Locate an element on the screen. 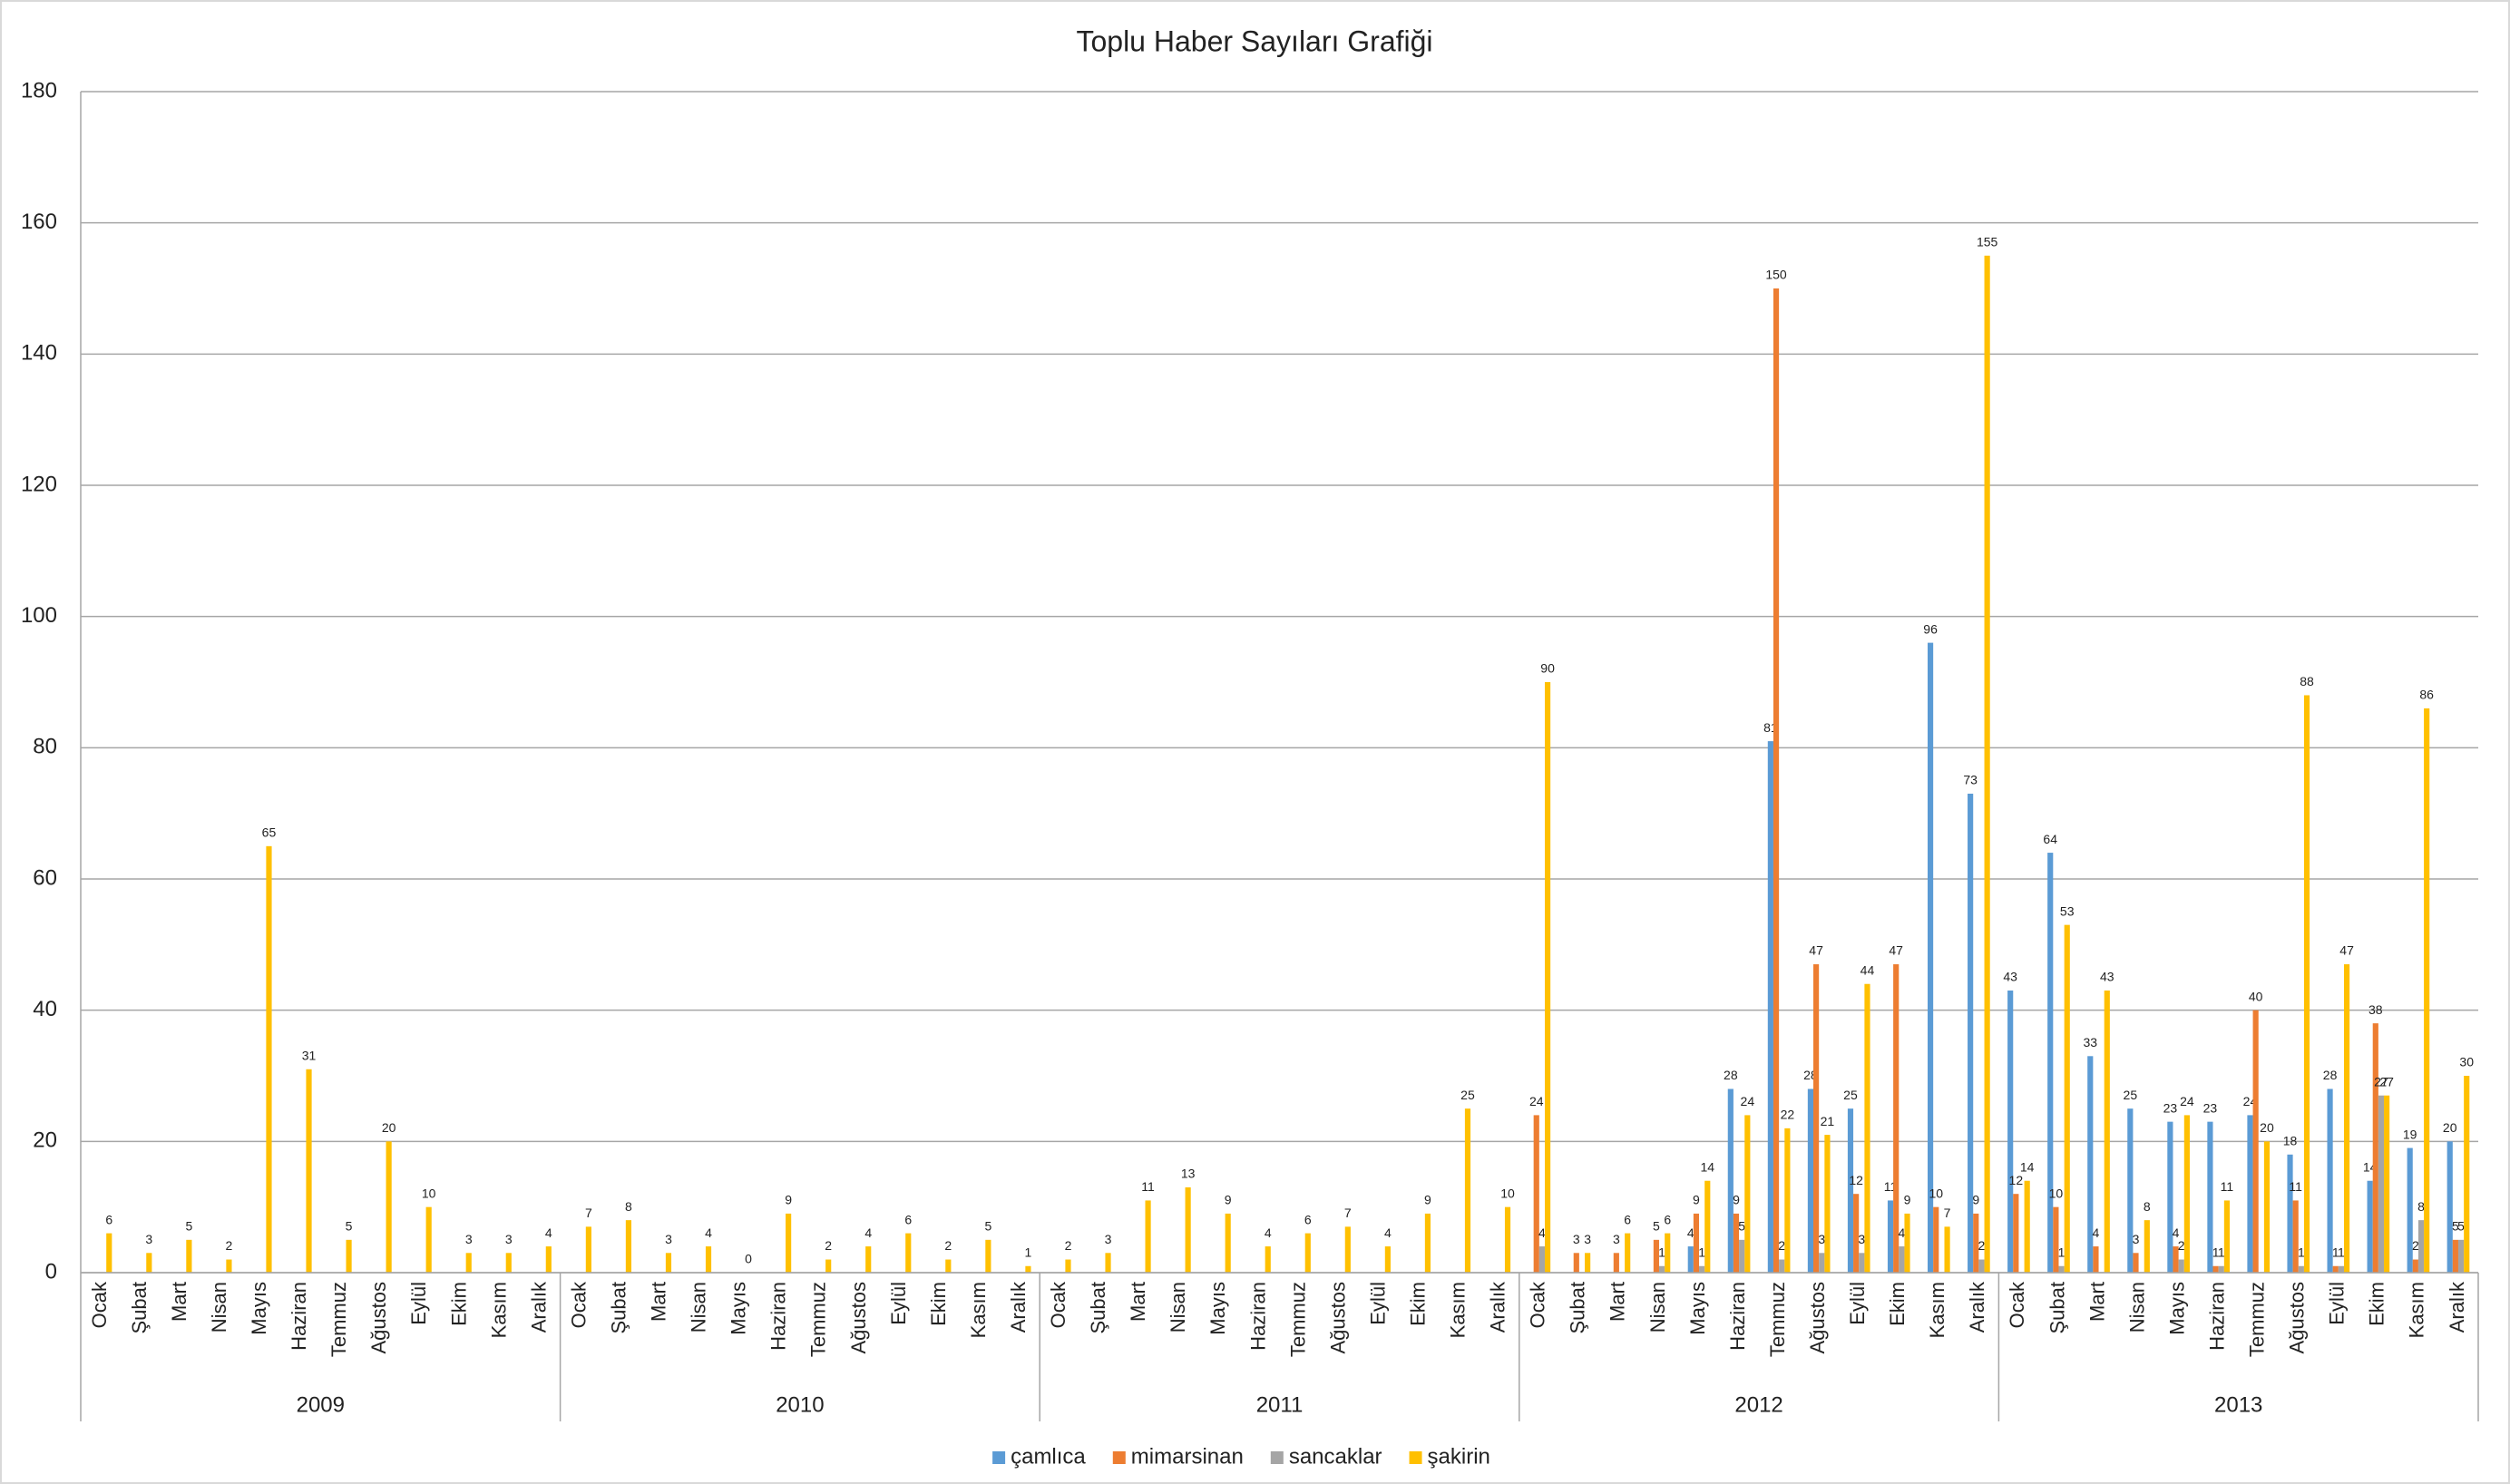 Image resolution: width=2510 pixels, height=1484 pixels. x-tick-label: Ağustos is located at coordinates (1817, 1318).